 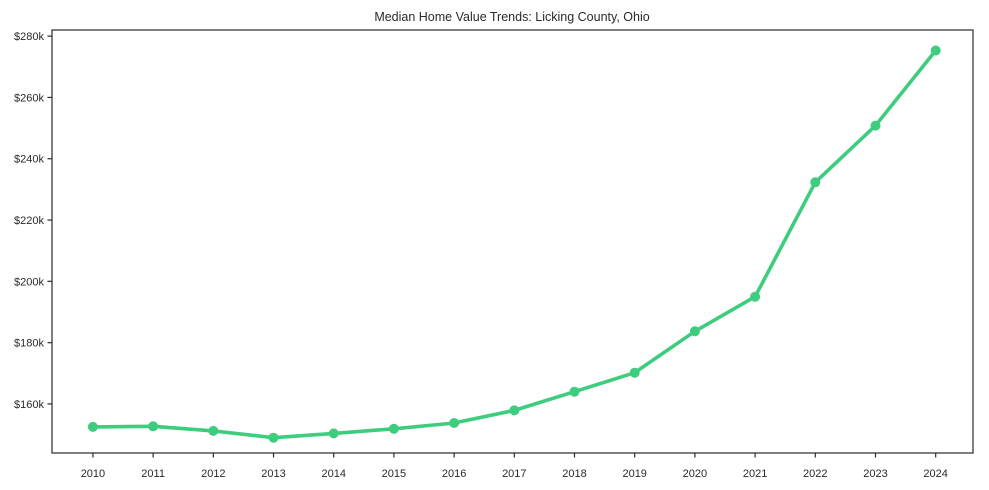 I want to click on x-tick-label: 2011, so click(x=153, y=474).